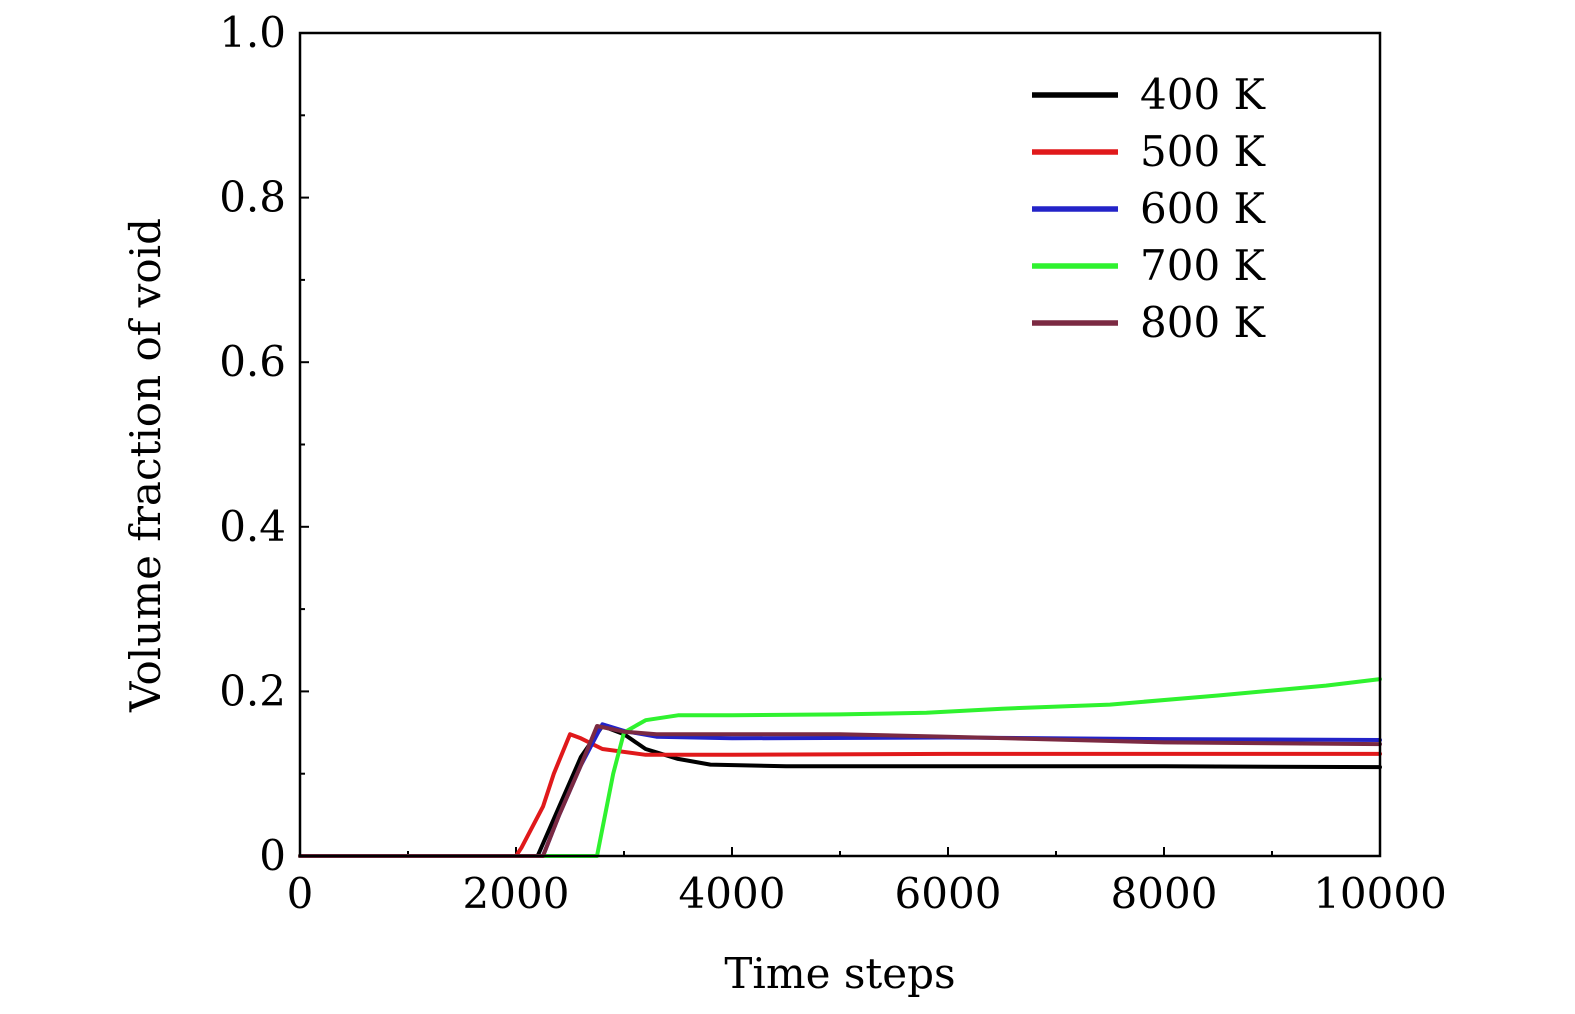 The height and width of the screenshot is (1014, 1575). I want to click on x-tick-label: 6000, so click(948, 893).